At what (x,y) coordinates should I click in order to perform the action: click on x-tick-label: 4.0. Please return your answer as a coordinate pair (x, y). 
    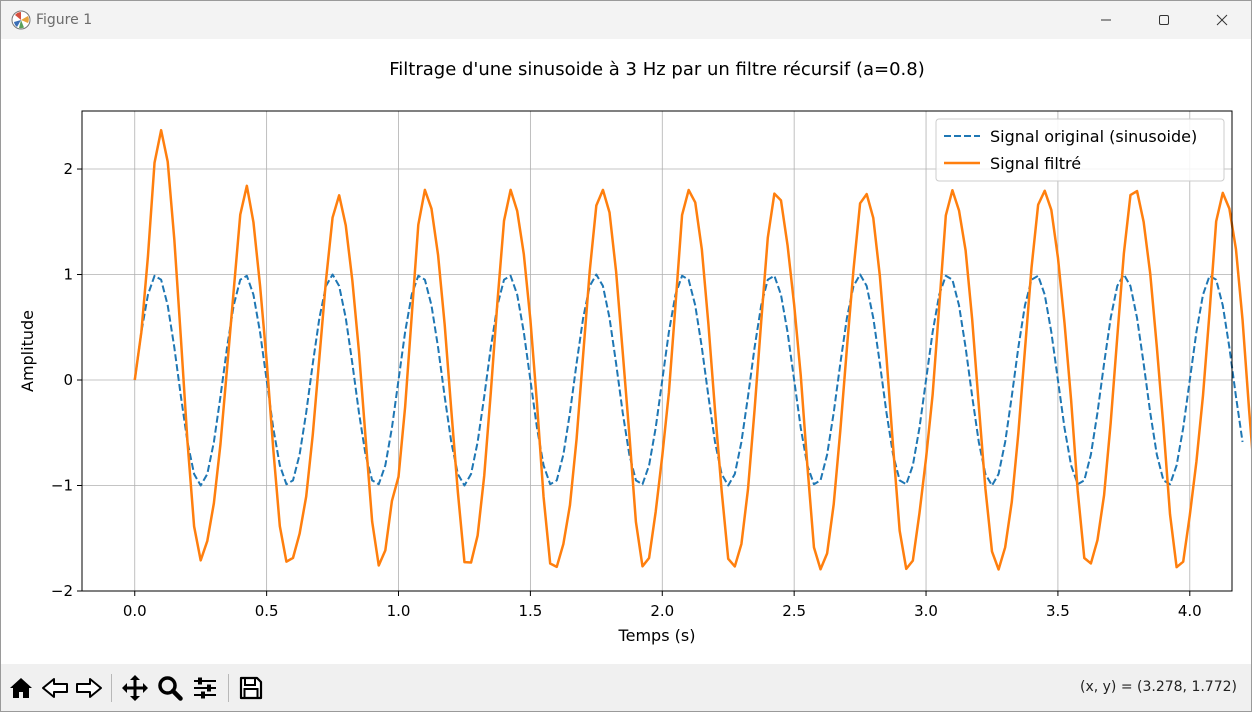
    Looking at the image, I should click on (1190, 611).